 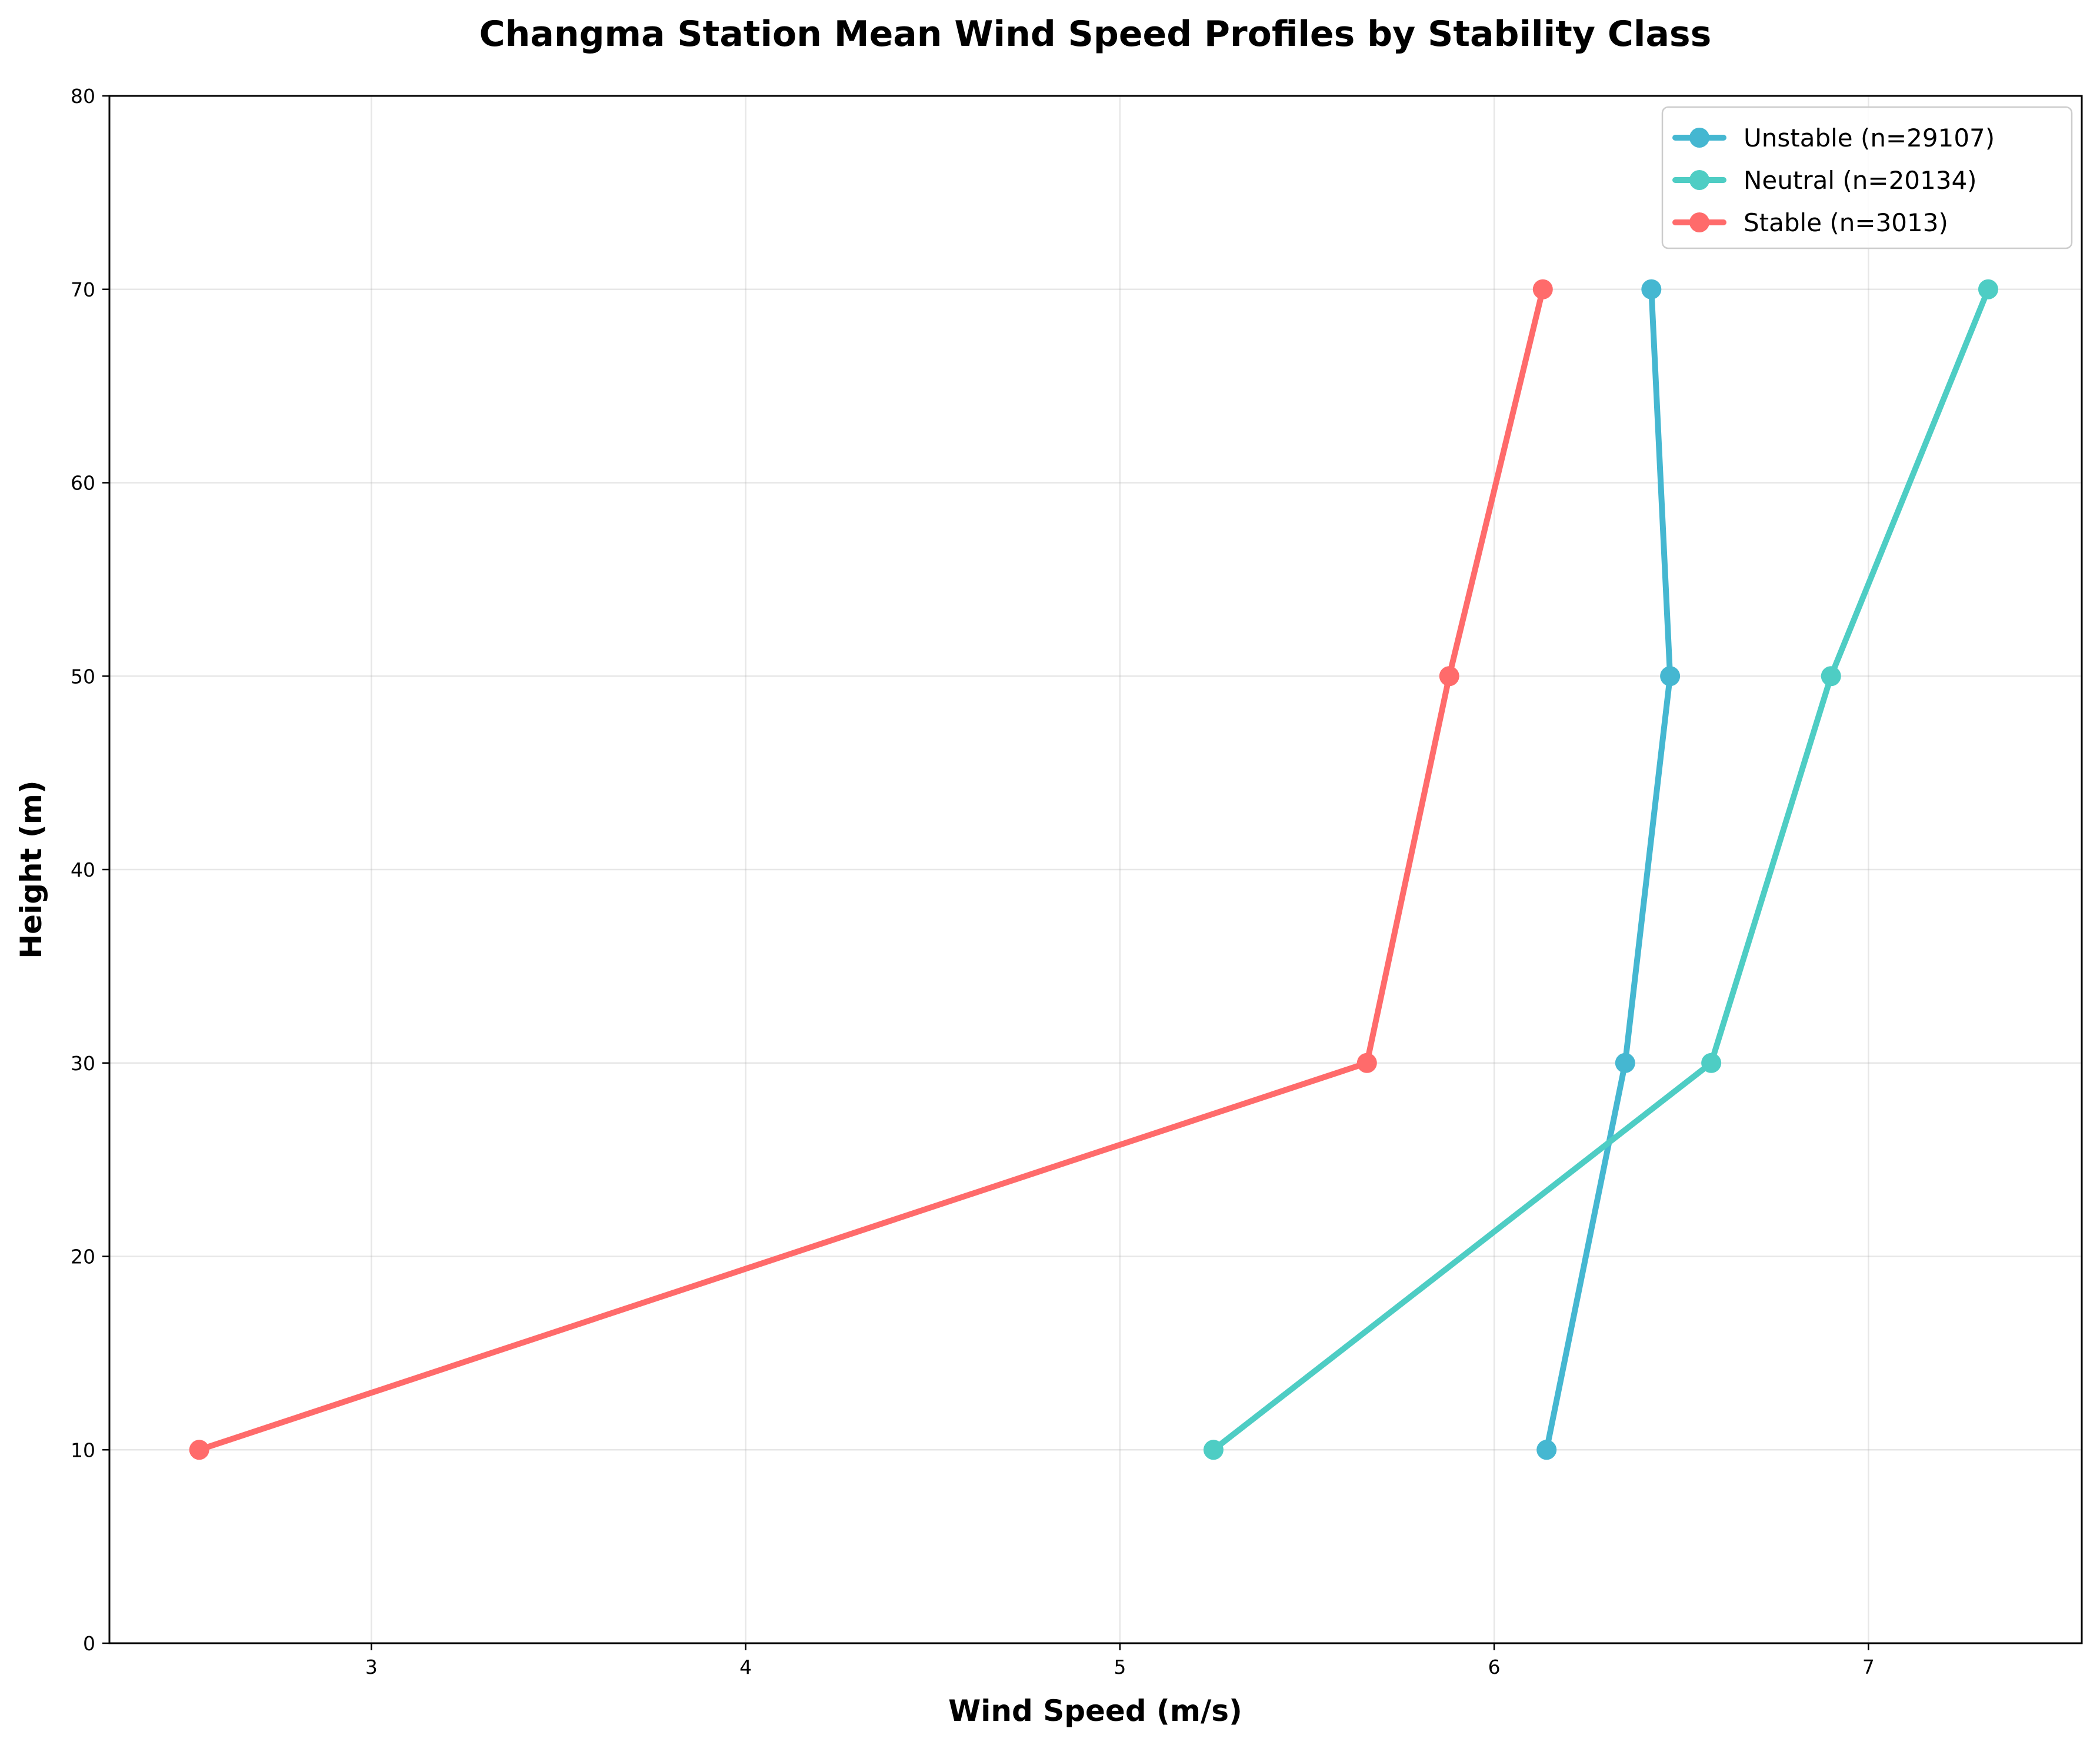 I want to click on legend-marker-neutral, so click(x=1699, y=180).